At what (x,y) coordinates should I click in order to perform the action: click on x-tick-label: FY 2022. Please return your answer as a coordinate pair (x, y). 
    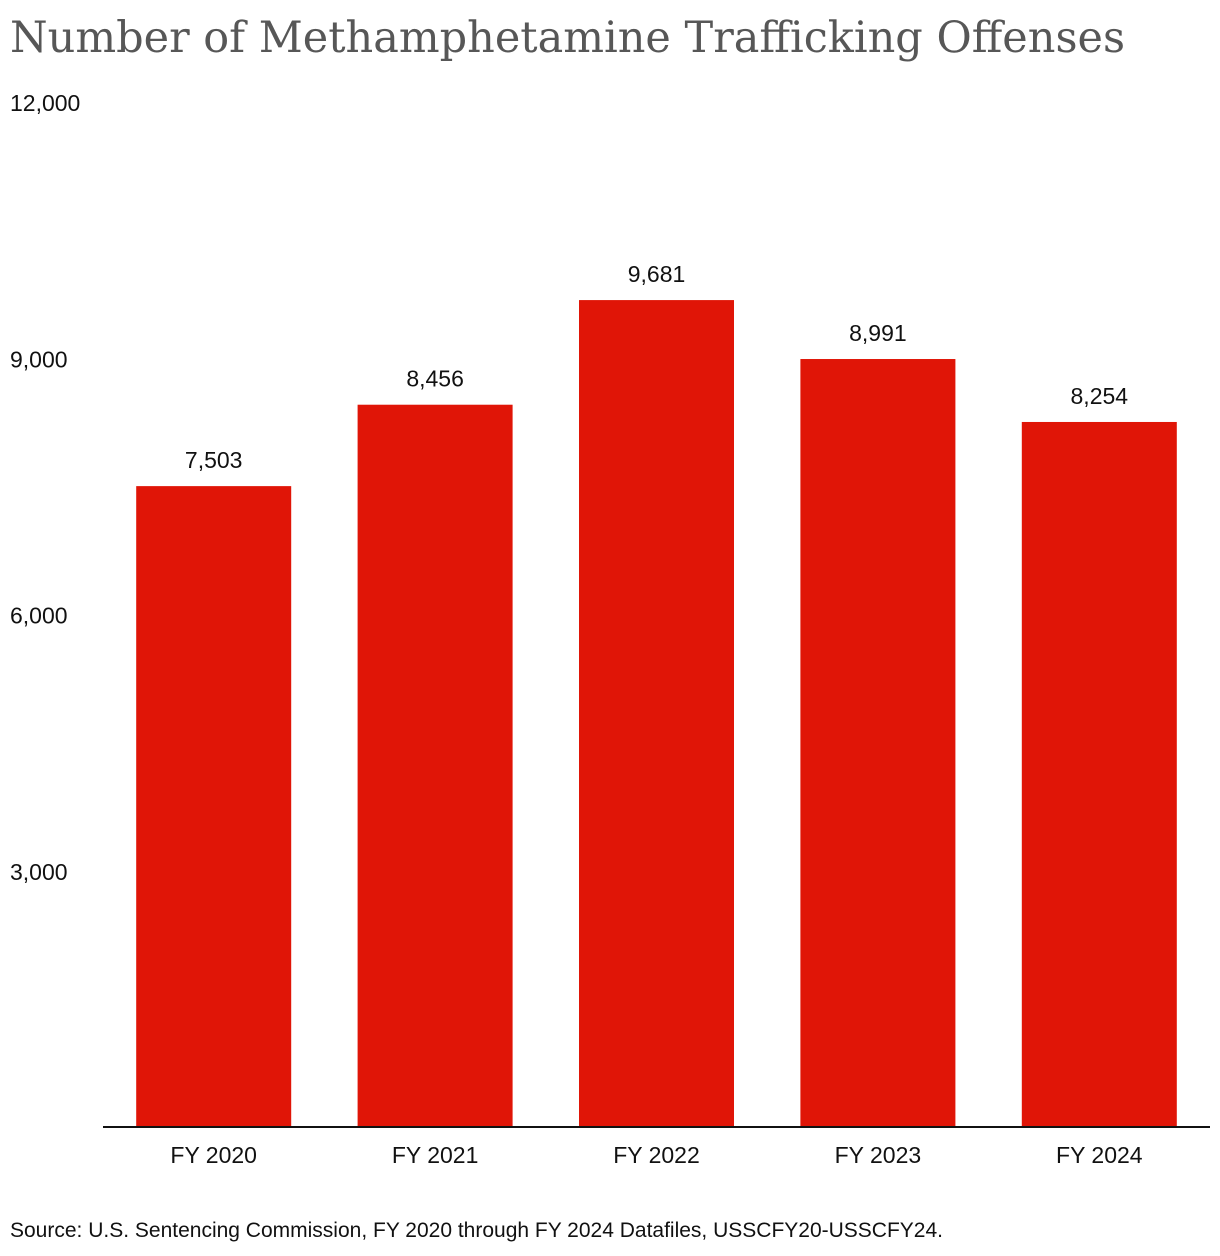
    Looking at the image, I should click on (656, 1155).